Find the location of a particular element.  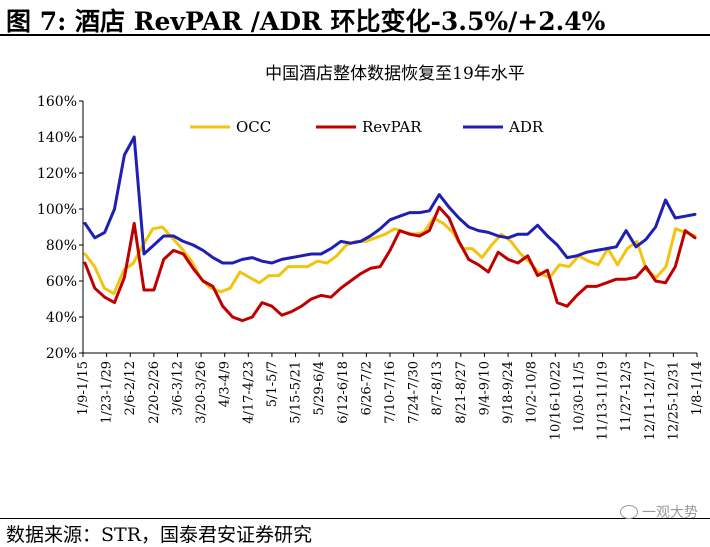

x-tick-label: 3/20-3/26 is located at coordinates (201, 392).